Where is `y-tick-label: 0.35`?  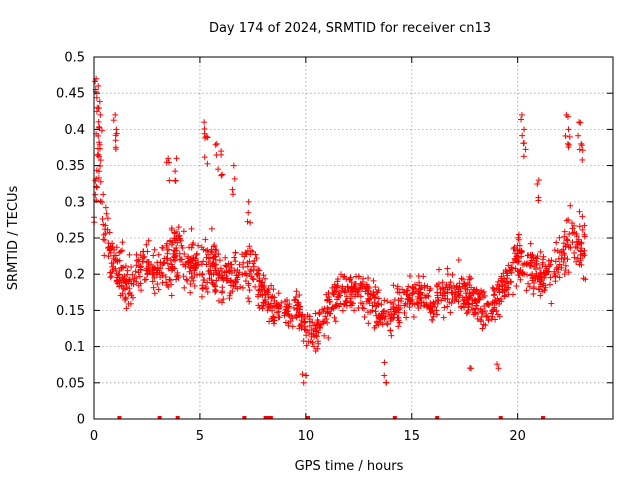
y-tick-label: 0.35 is located at coordinates (70, 166).